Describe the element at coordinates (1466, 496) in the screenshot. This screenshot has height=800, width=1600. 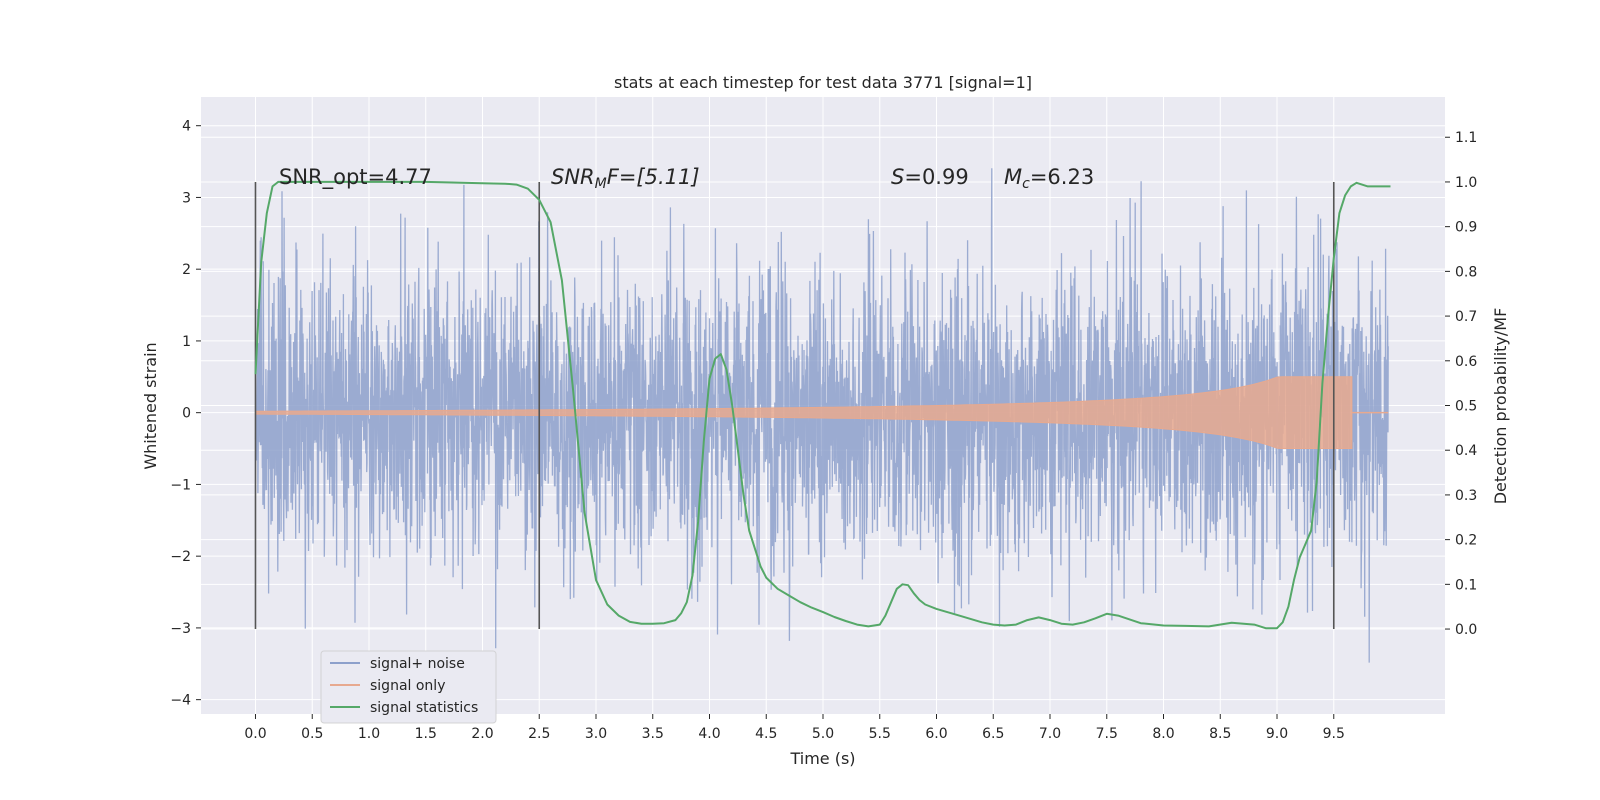
I see `y2-tick-label: 0.3` at that location.